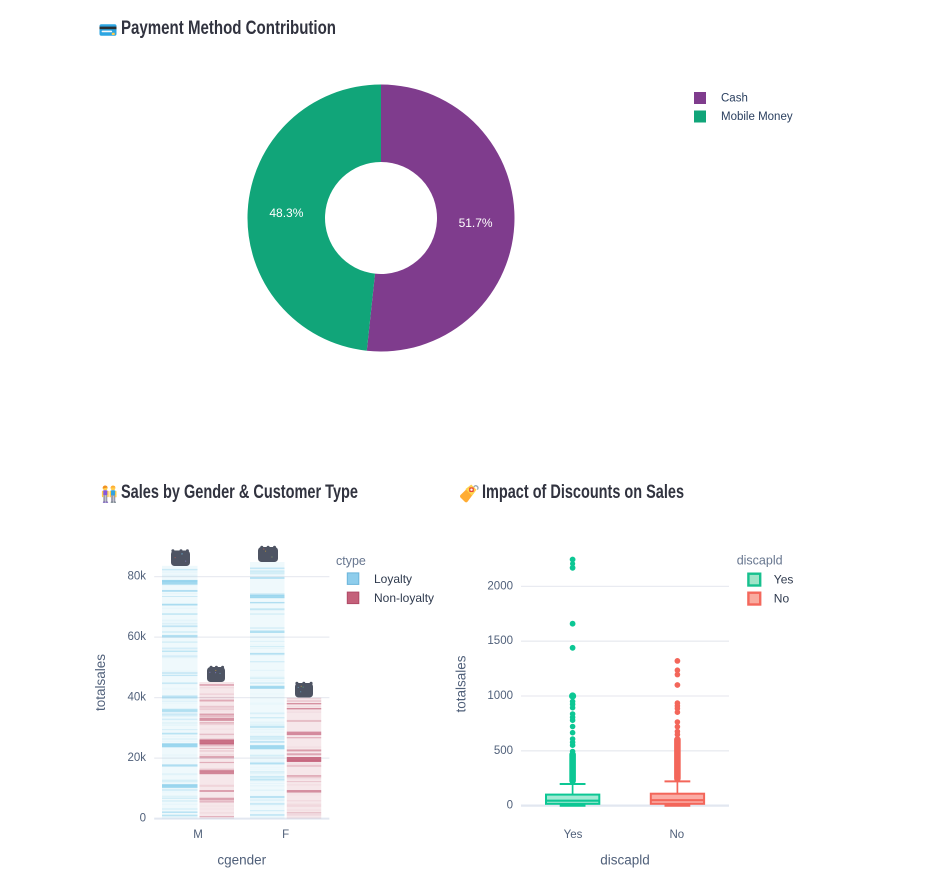  What do you see at coordinates (500, 586) in the screenshot?
I see `svg-text: 2000` at bounding box center [500, 586].